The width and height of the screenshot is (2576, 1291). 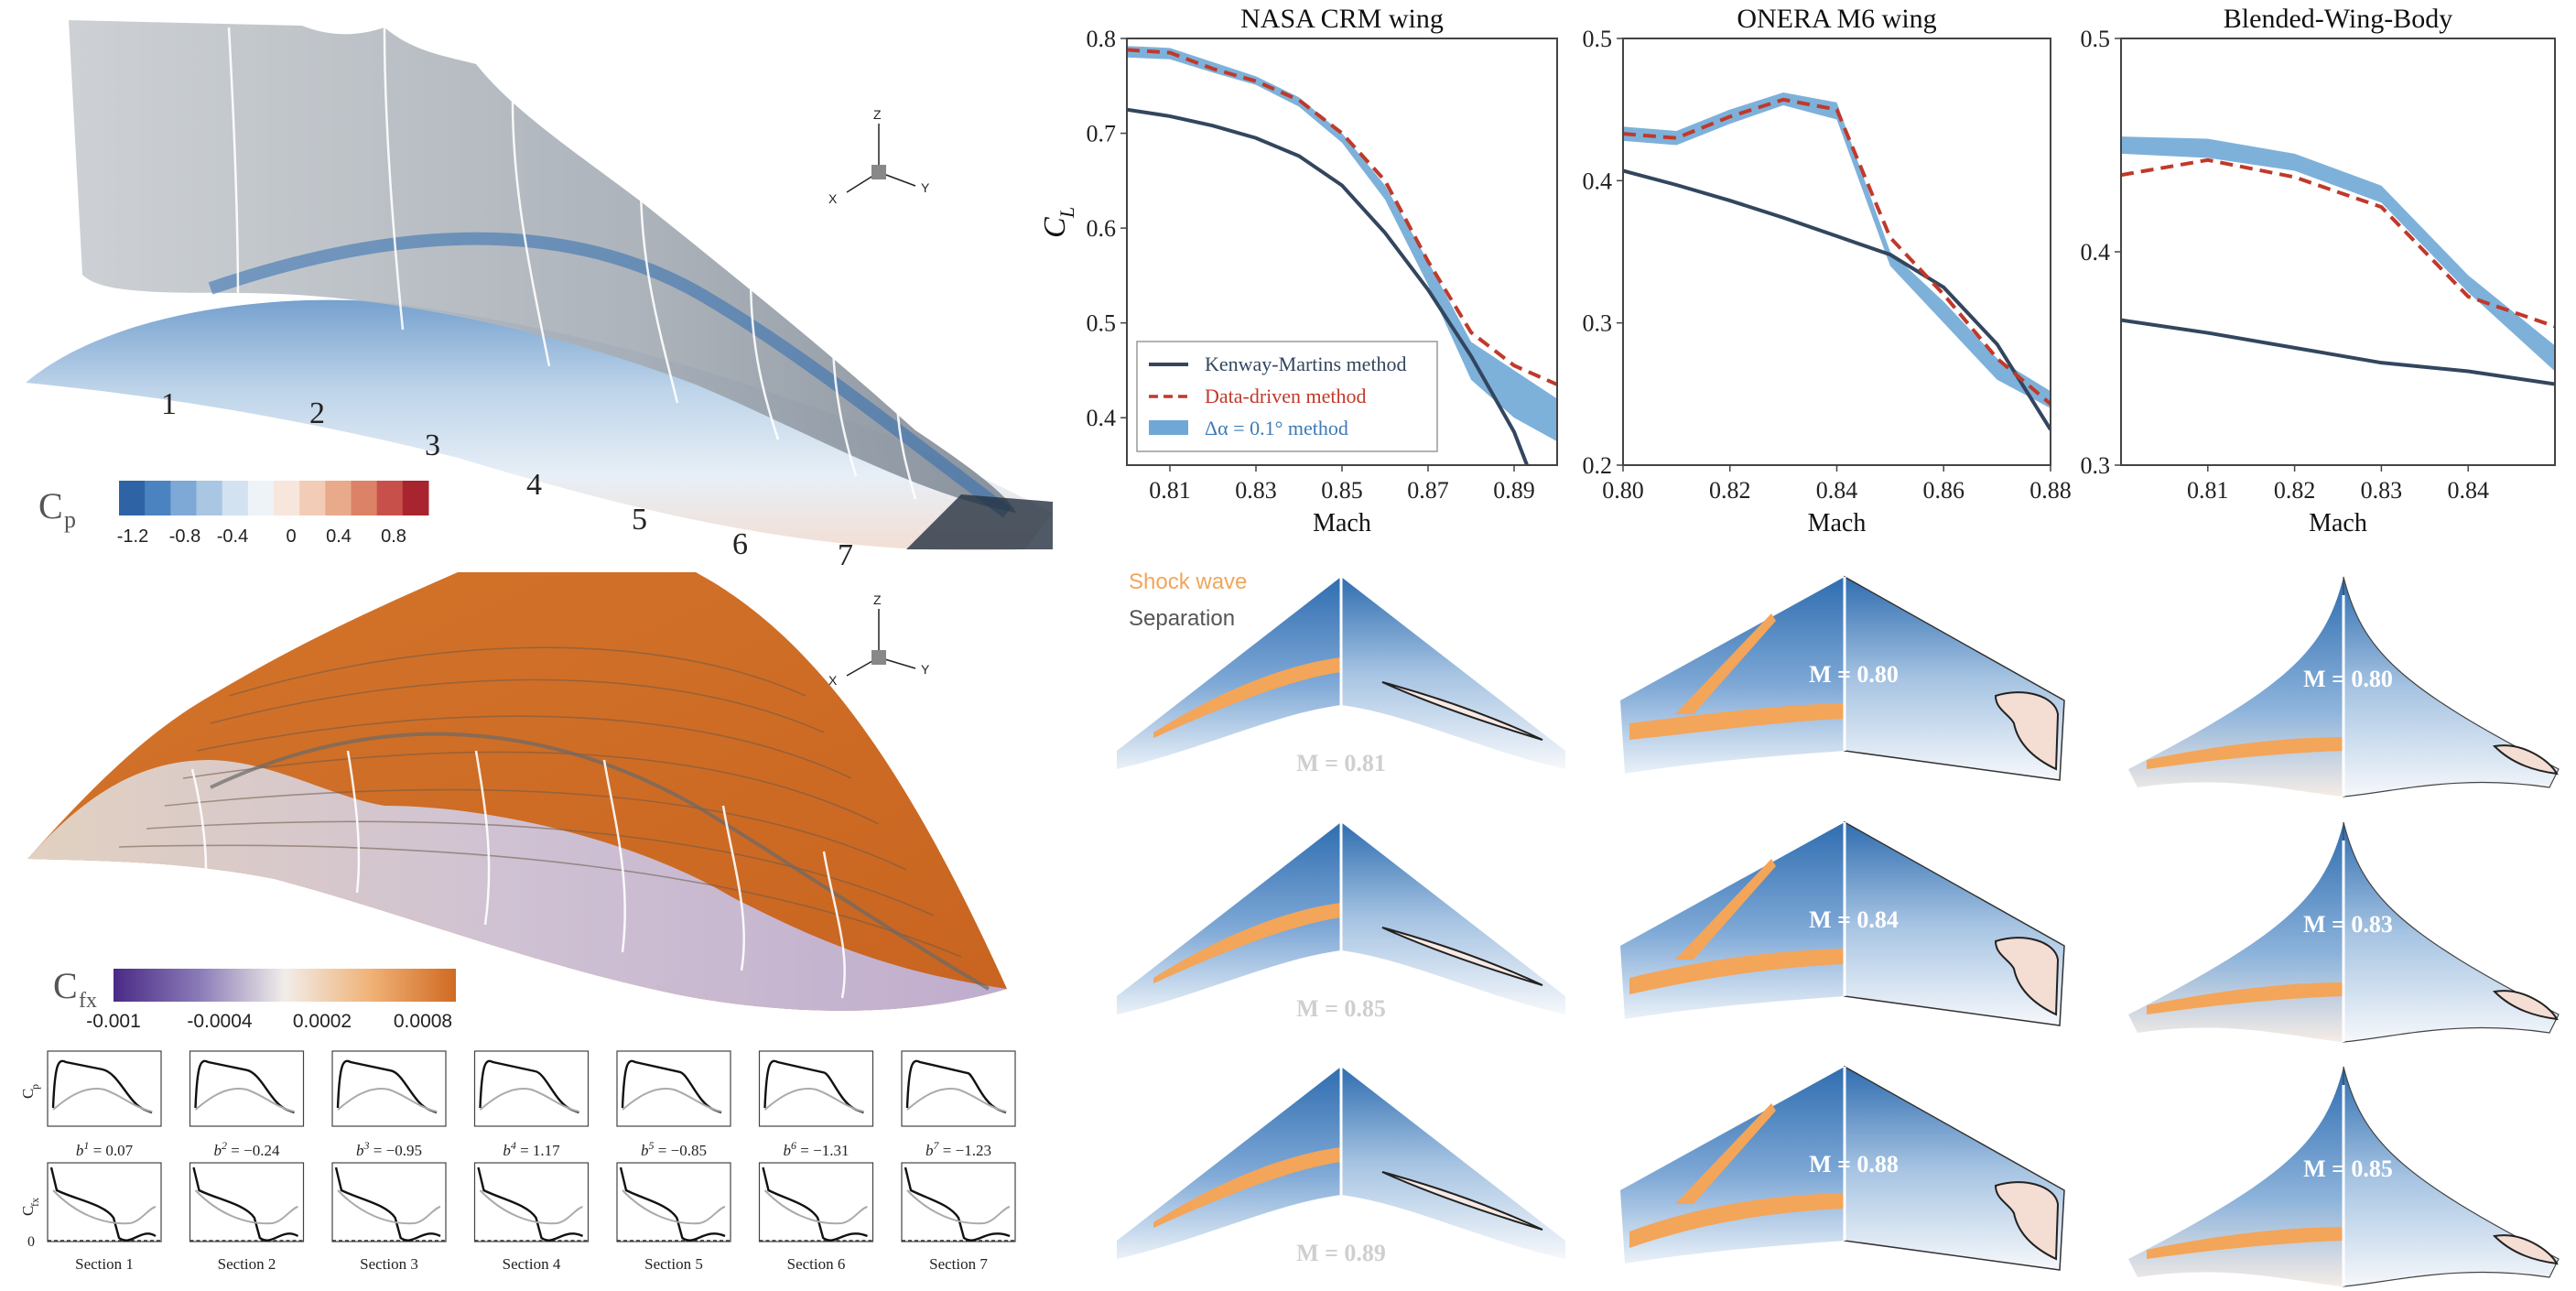 I want to click on cp-curve-upper, so click(x=956, y=1086).